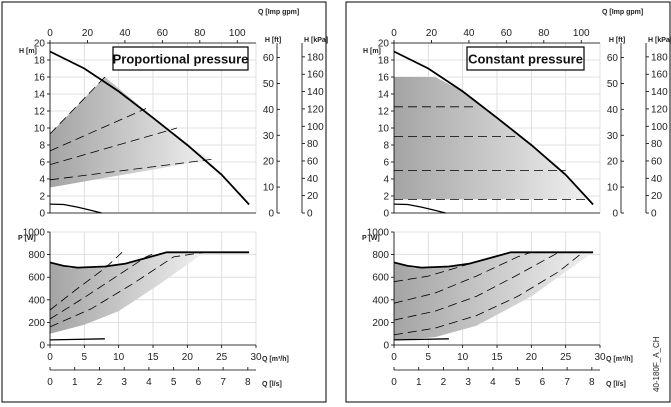 The image size is (671, 407). What do you see at coordinates (493, 128) in the screenshot?
I see `head-max-curve` at bounding box center [493, 128].